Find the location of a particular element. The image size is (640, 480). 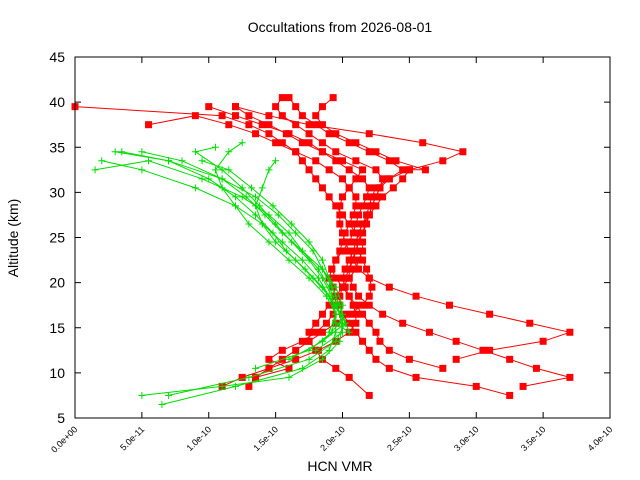

y-tick-label: 20 is located at coordinates (57, 283).